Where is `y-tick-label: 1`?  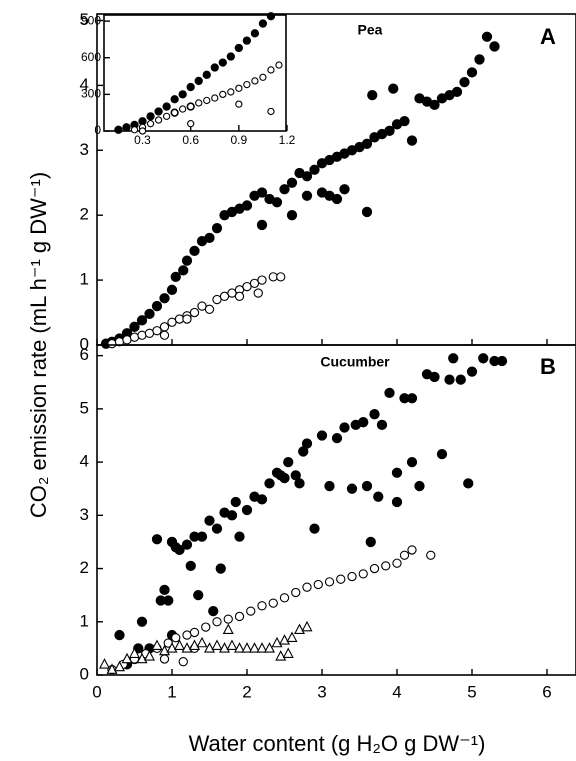
y-tick-label: 1 is located at coordinates (84, 620).